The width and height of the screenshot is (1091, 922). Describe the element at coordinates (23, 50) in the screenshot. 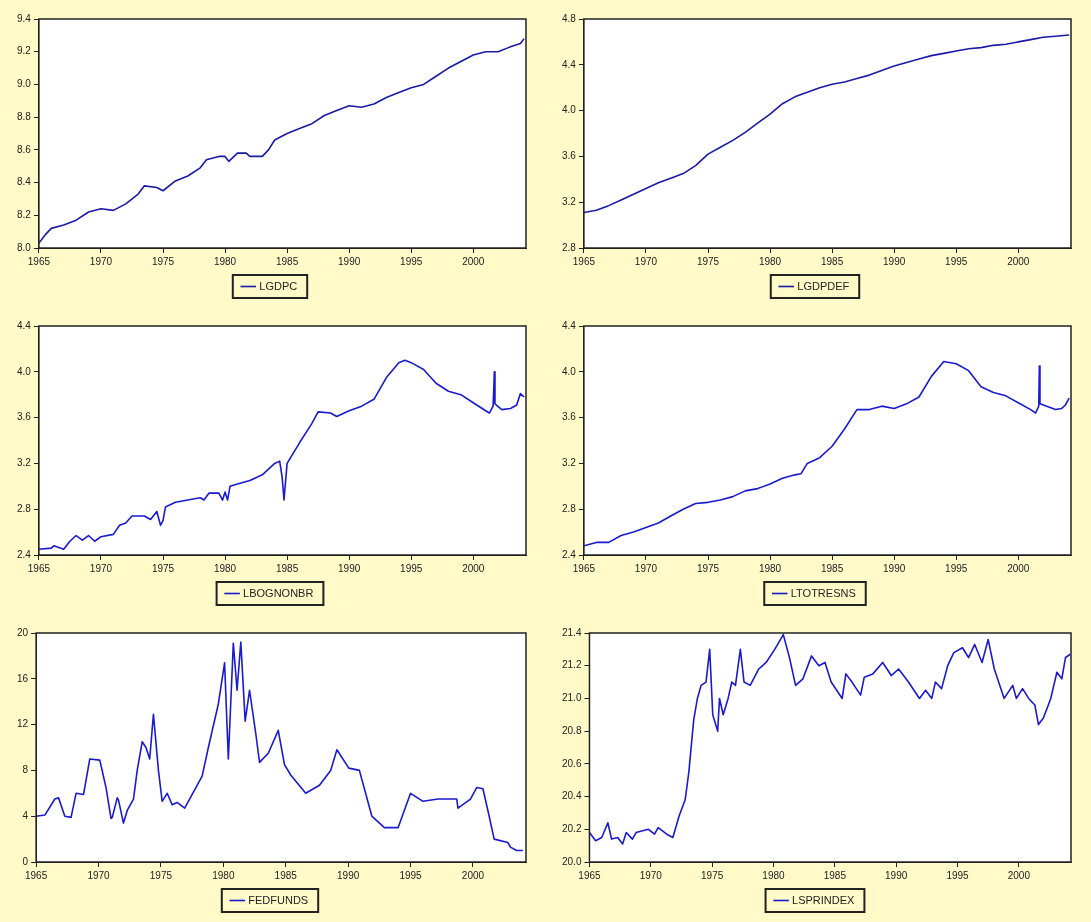

I see `y-tick-label: 9.2` at that location.